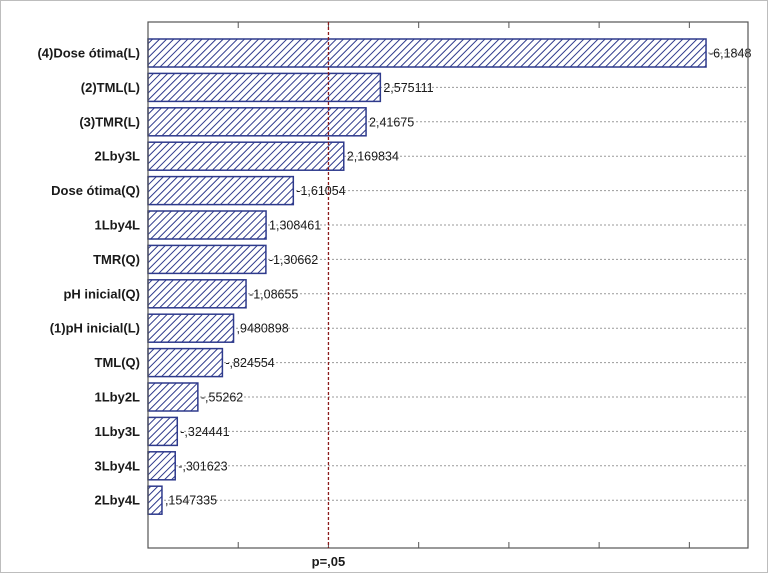 This screenshot has height=573, width=768. I want to click on data-label: -6,1848, so click(730, 54).